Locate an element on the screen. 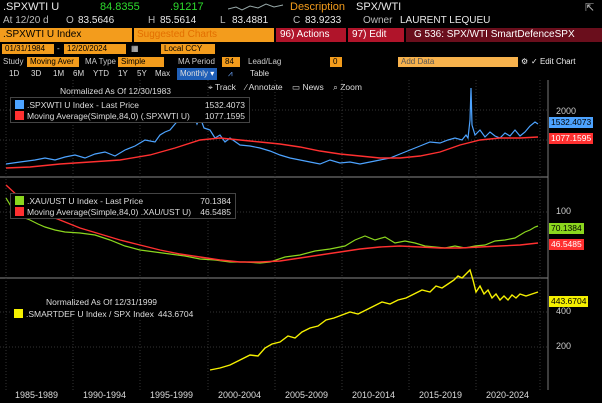 Image resolution: width=602 pixels, height=403 pixels. legend-item: .XAU/UST U Index - Last Price 70.1384 is located at coordinates (123, 200).